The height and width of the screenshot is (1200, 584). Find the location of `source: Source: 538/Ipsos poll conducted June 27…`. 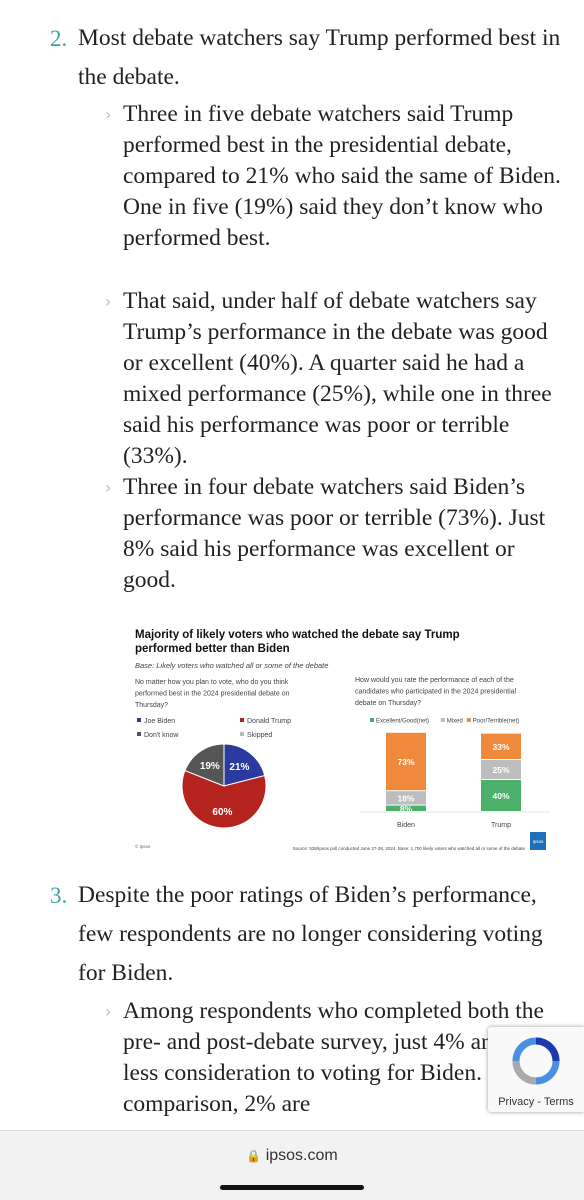

source: Source: 538/Ipsos poll conducted June 27… is located at coordinates (409, 848).